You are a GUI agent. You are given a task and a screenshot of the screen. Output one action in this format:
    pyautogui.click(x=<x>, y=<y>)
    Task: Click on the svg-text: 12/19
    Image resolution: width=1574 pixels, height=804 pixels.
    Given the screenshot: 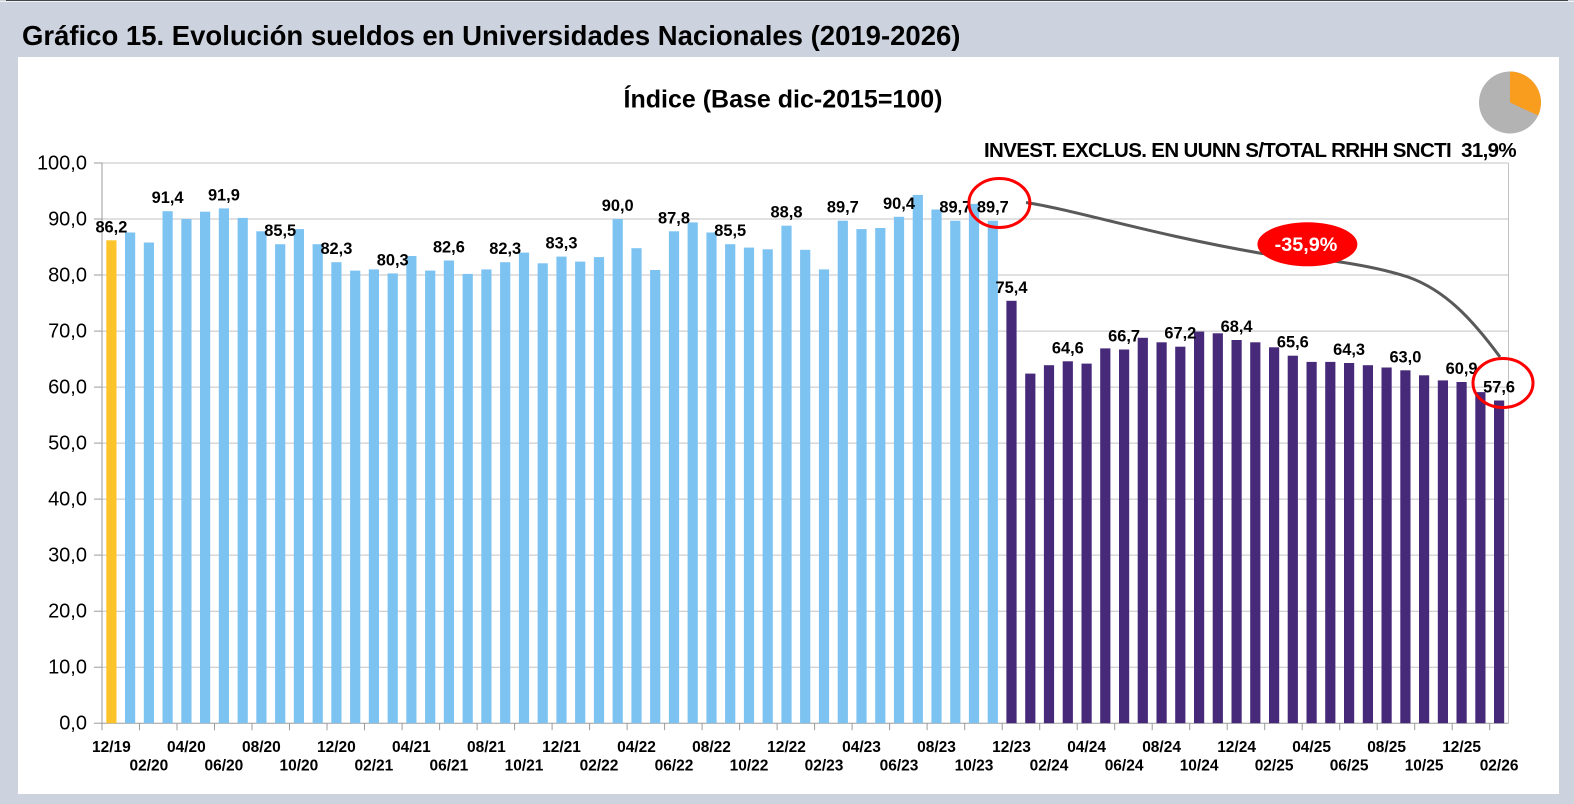 What is the action you would take?
    pyautogui.click(x=111, y=747)
    